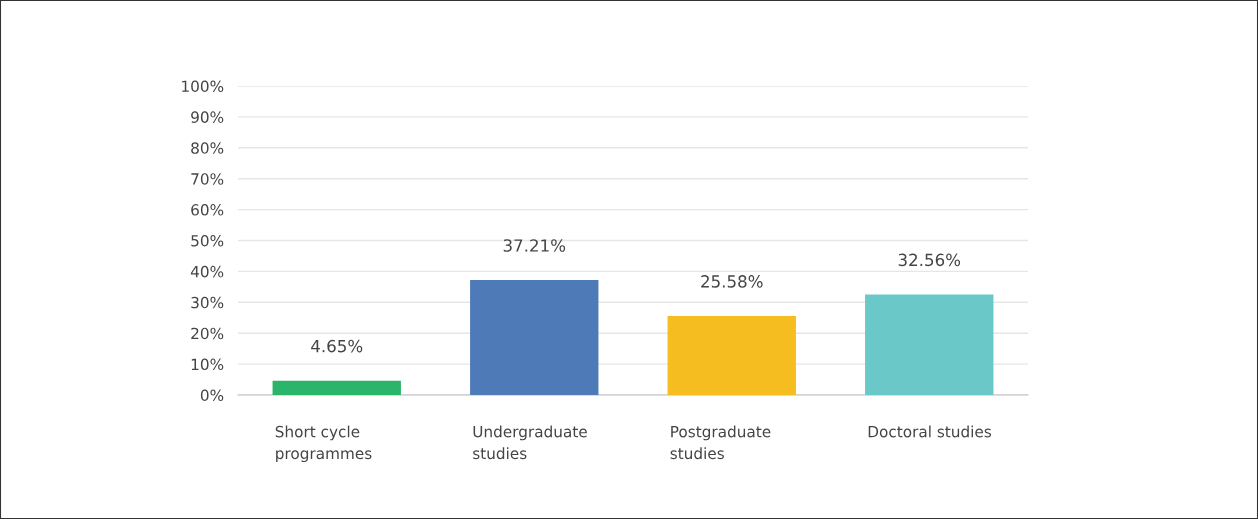 The height and width of the screenshot is (519, 1258). Describe the element at coordinates (732, 281) in the screenshot. I see `data-label: 25.58%` at that location.